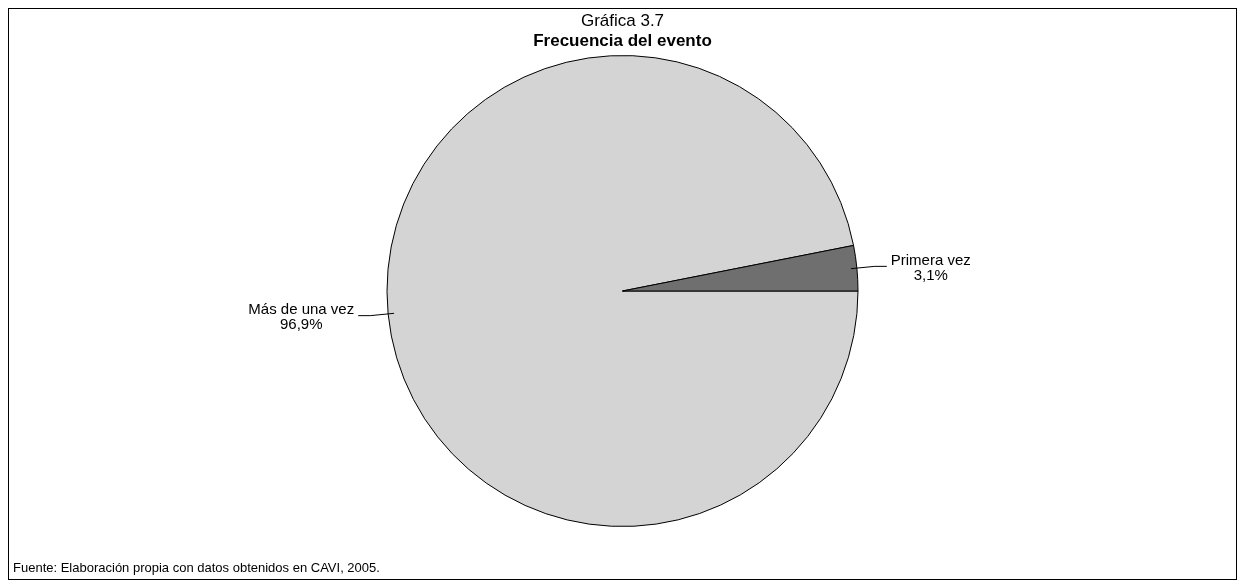 This screenshot has width=1245, height=588. I want to click on data-label: 96,9%, so click(301, 324).